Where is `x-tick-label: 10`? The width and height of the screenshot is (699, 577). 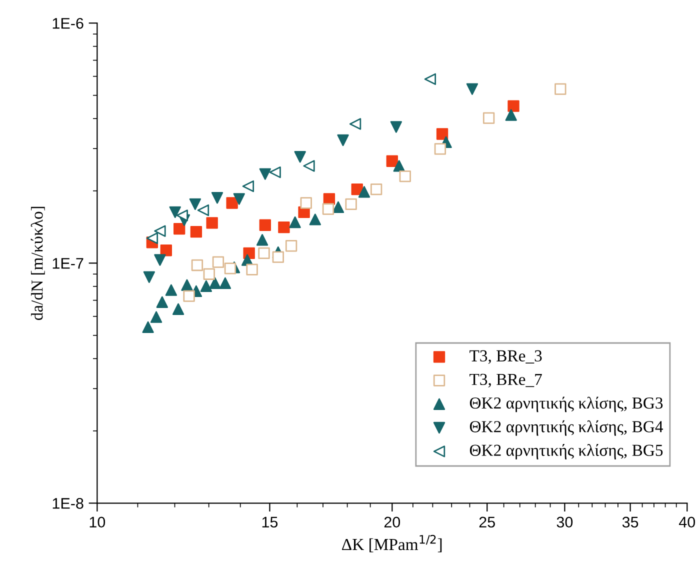
x-tick-label: 10 is located at coordinates (98, 522).